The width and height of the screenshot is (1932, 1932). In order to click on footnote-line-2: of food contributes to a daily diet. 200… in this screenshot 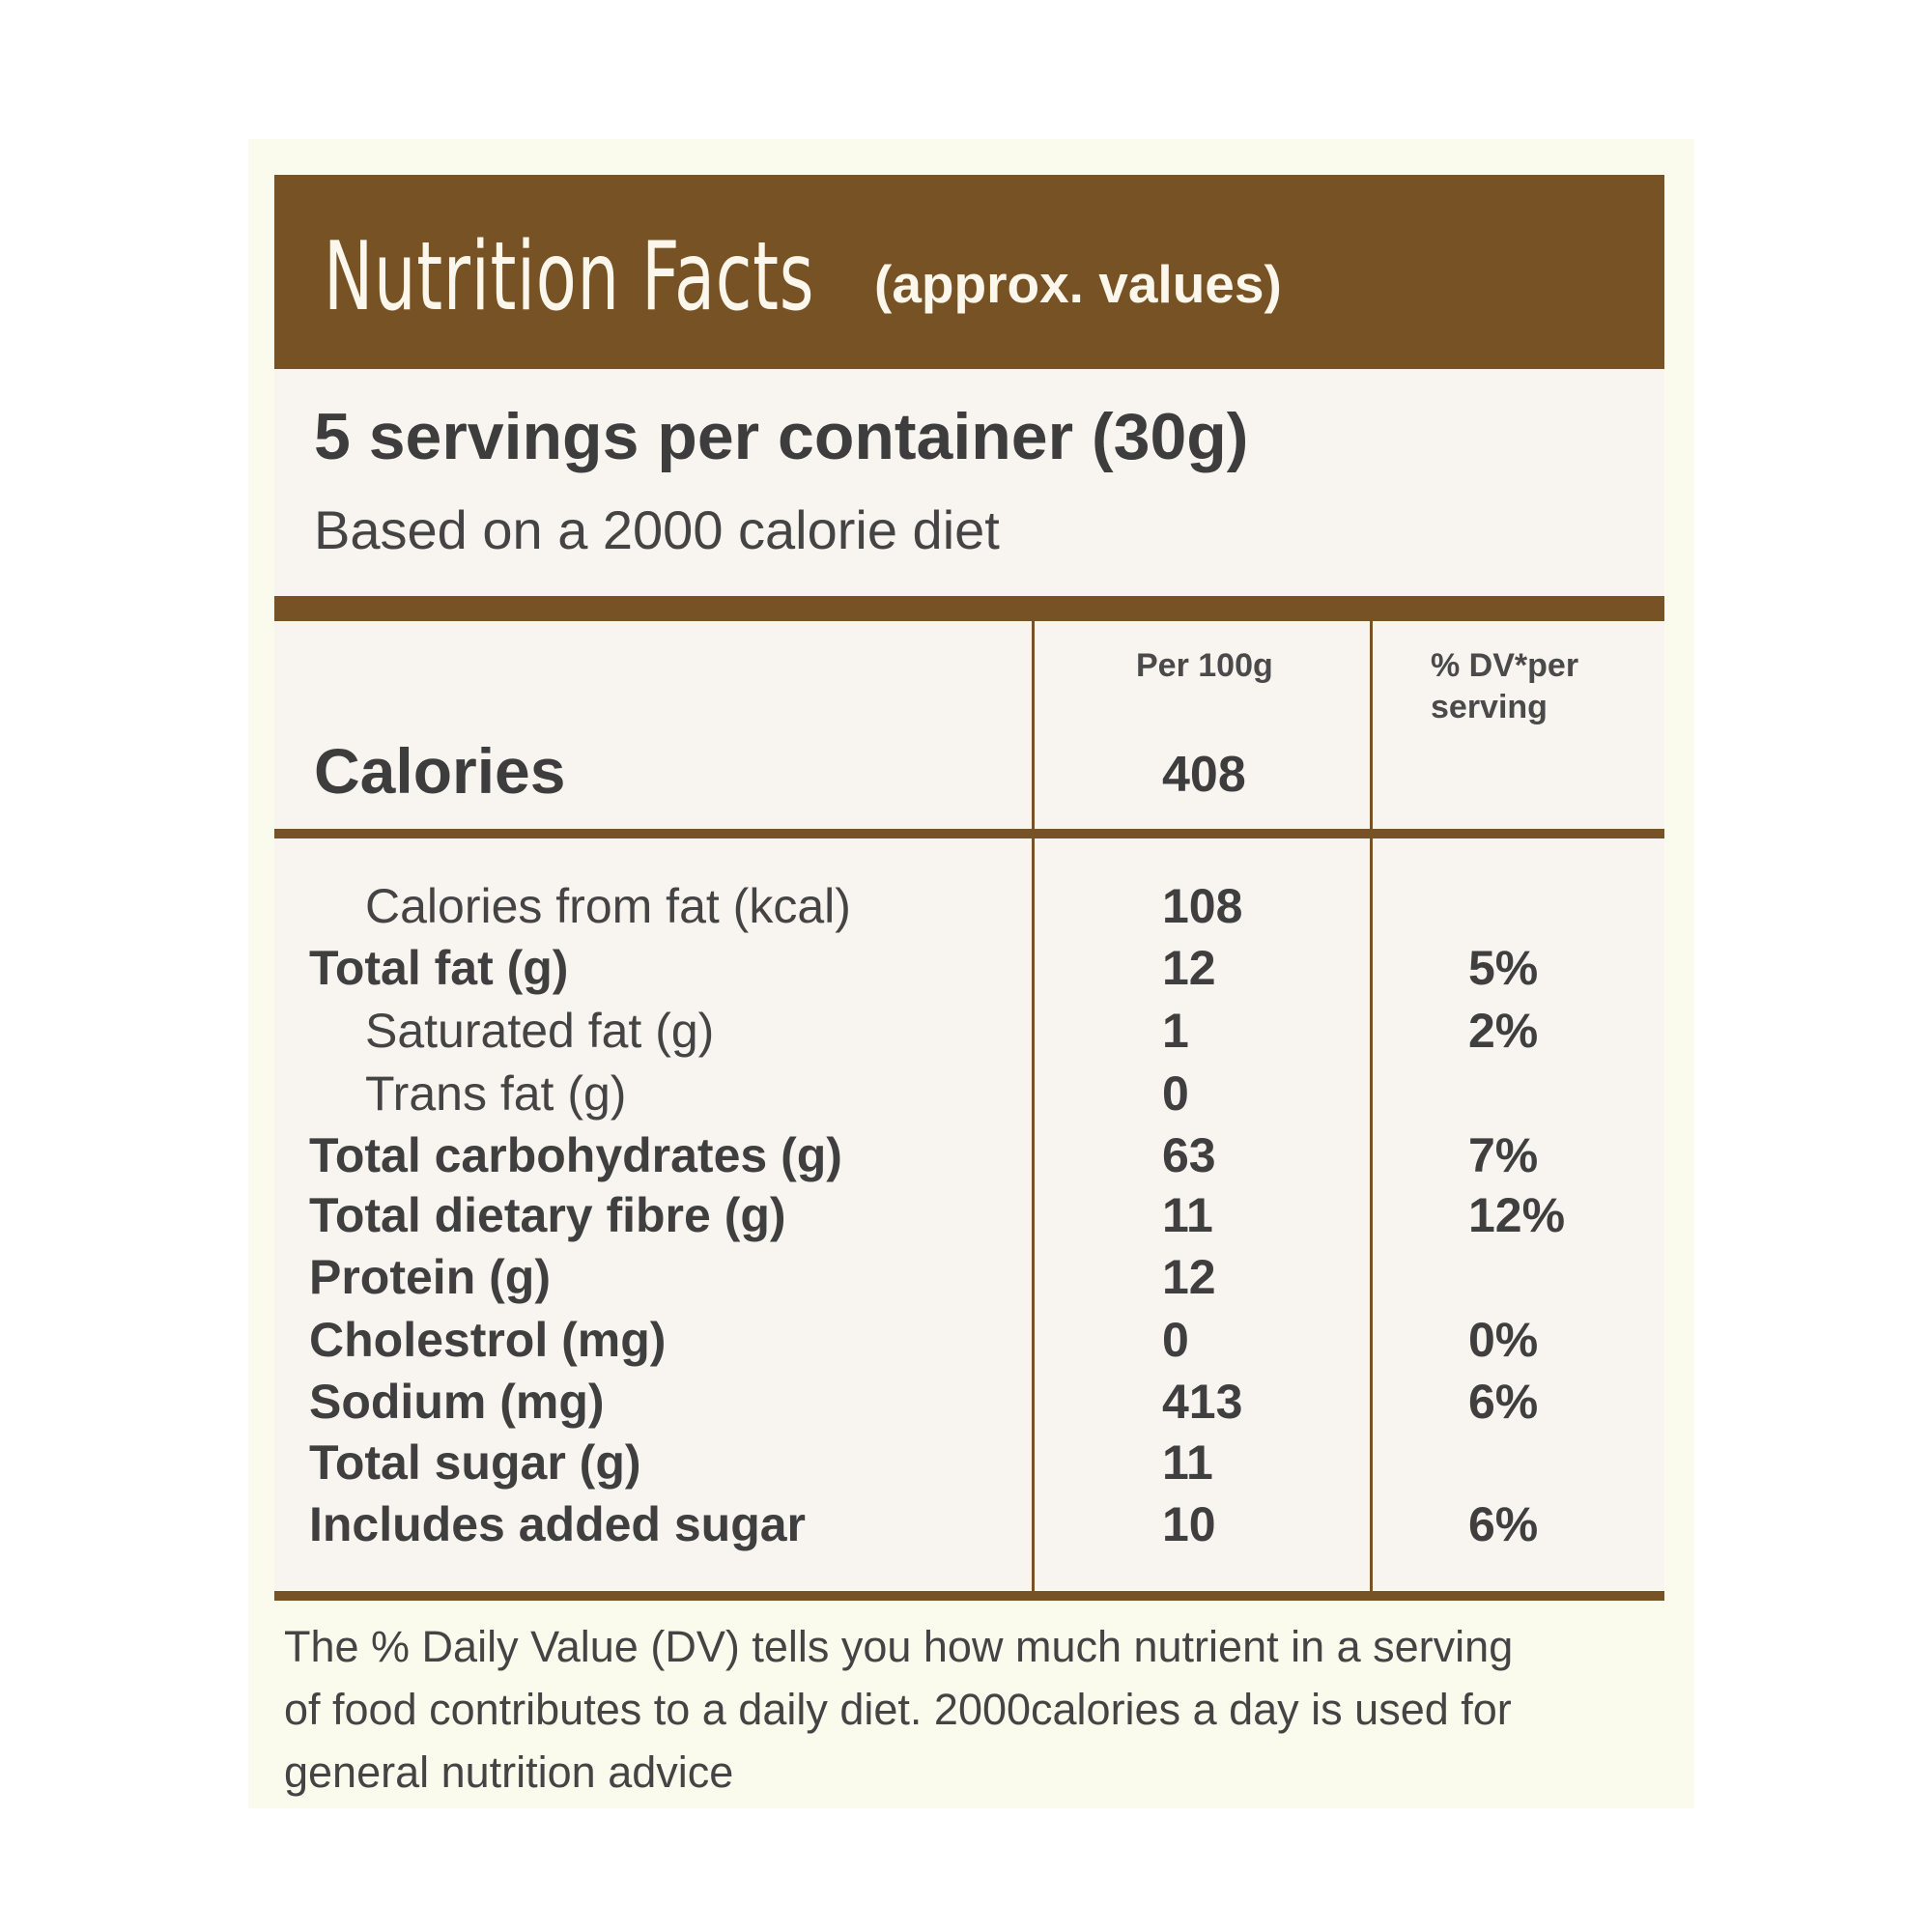, I will do `click(898, 1709)`.